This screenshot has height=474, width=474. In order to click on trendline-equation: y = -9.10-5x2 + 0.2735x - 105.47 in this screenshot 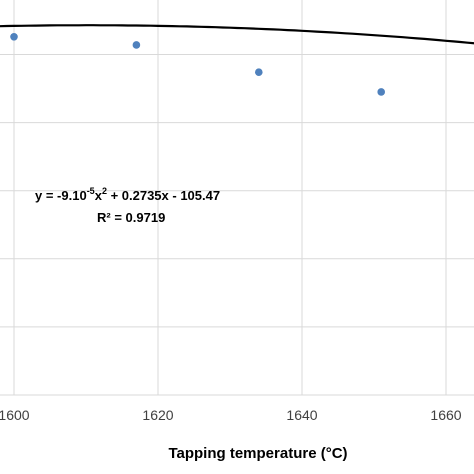, I will do `click(127, 194)`.